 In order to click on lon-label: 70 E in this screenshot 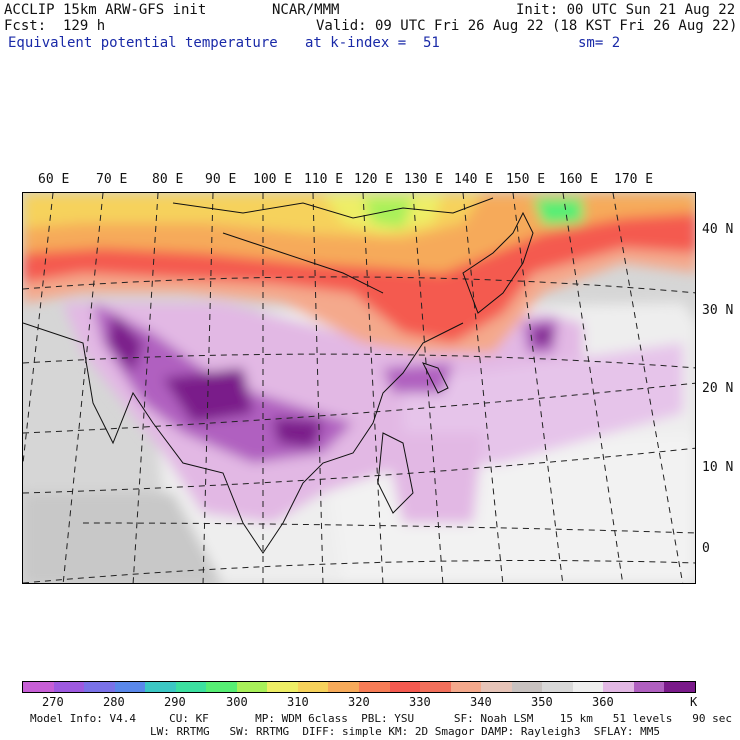, I will do `click(112, 179)`.